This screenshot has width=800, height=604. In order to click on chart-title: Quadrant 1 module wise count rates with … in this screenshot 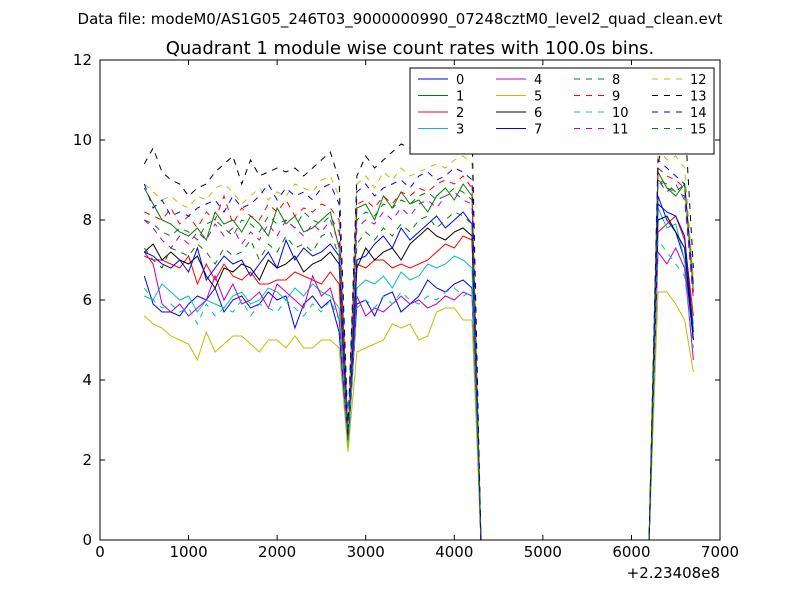, I will do `click(410, 48)`.